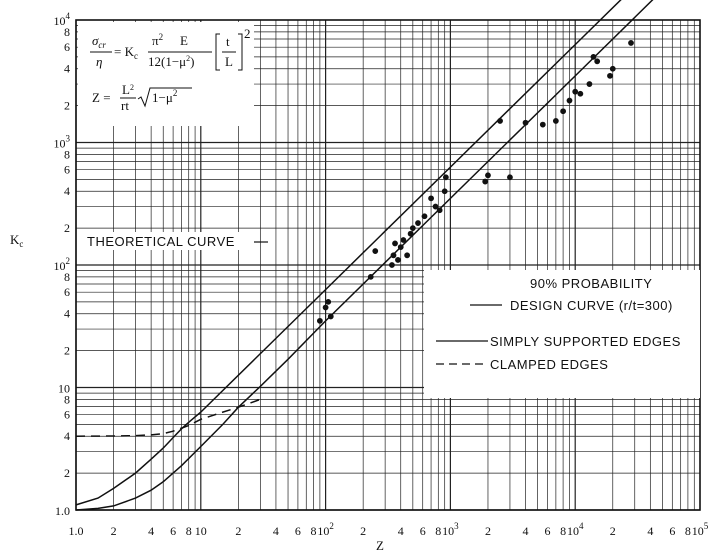 The image size is (717, 556). I want to click on y-axis-title: Kc, so click(16, 240).